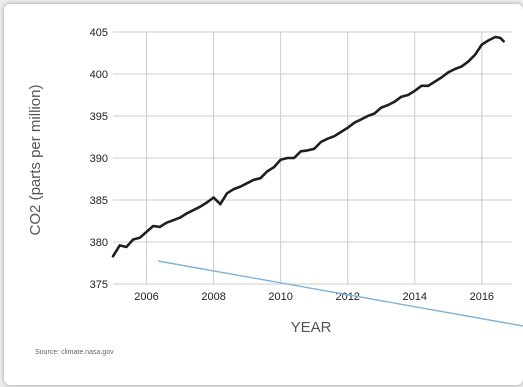 This screenshot has height=387, width=523. Describe the element at coordinates (99, 285) in the screenshot. I see `y-tick-label: 375` at that location.